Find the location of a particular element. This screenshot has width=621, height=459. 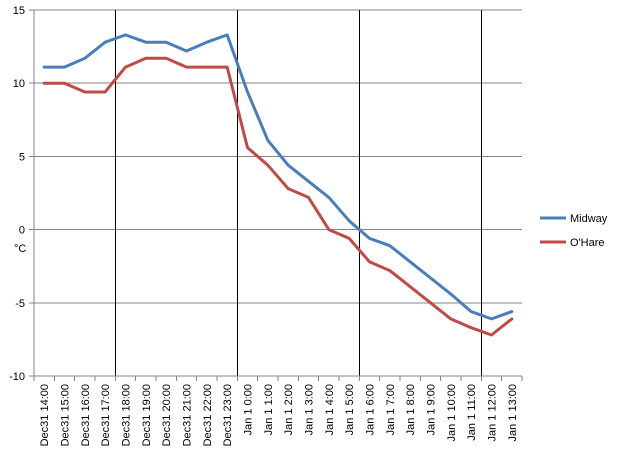

y-tick-label: 15 is located at coordinates (19, 11).